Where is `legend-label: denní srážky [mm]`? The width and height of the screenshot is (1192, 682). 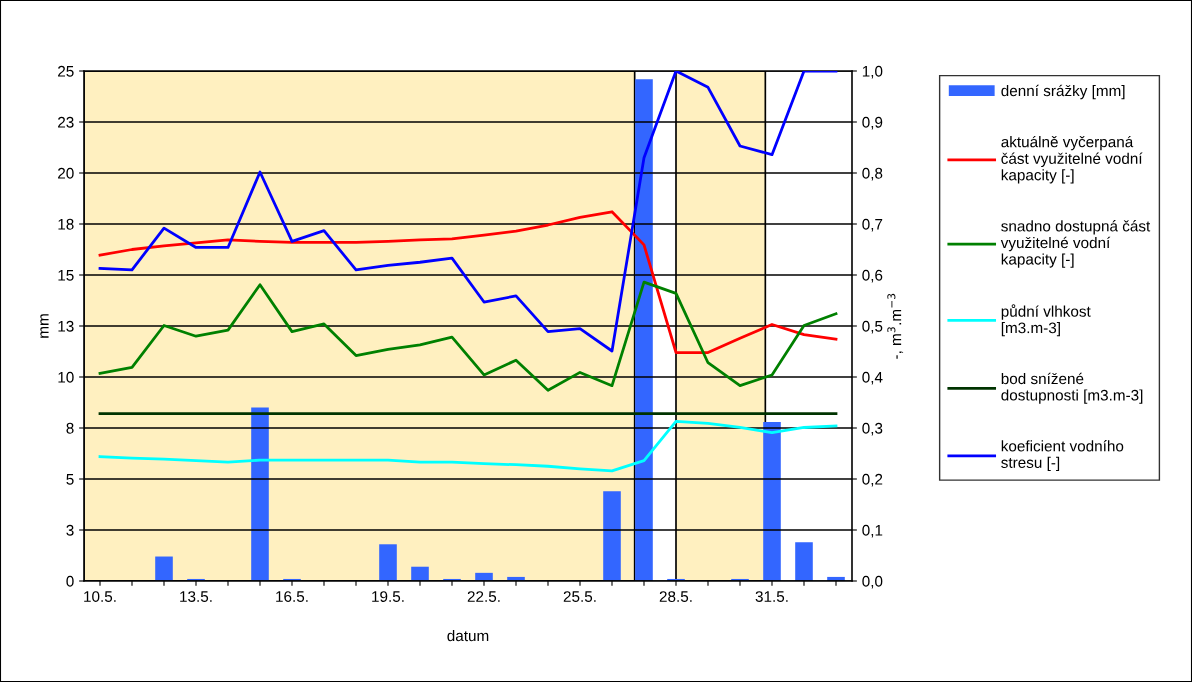 legend-label: denní srážky [mm] is located at coordinates (1063, 92).